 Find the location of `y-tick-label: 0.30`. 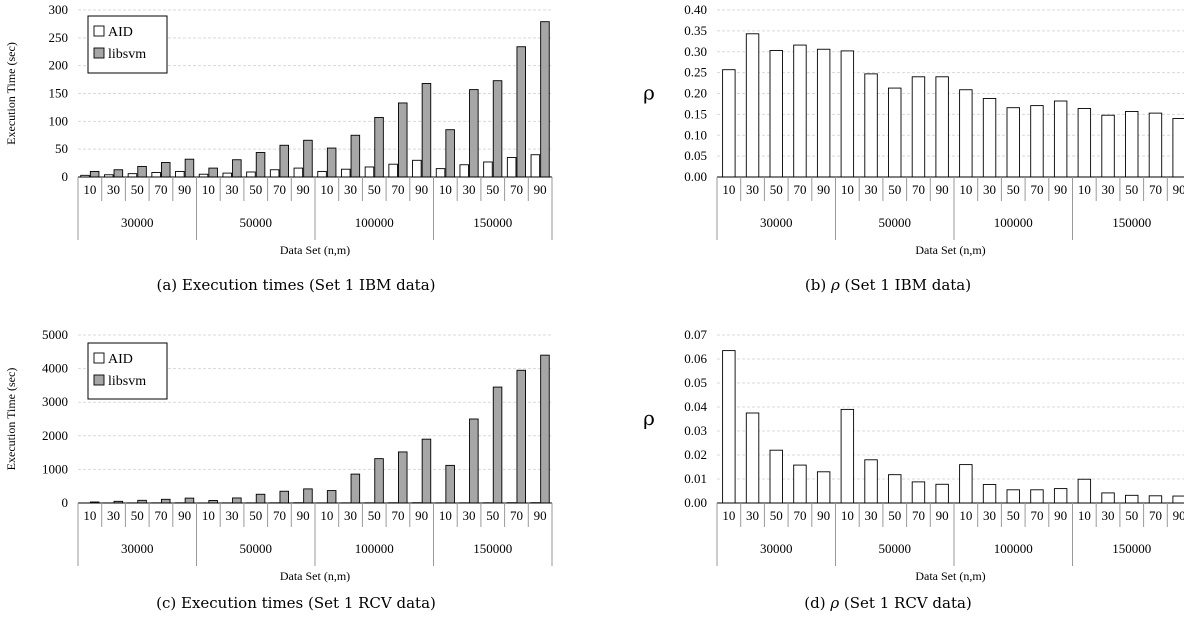

y-tick-label: 0.30 is located at coordinates (695, 51).